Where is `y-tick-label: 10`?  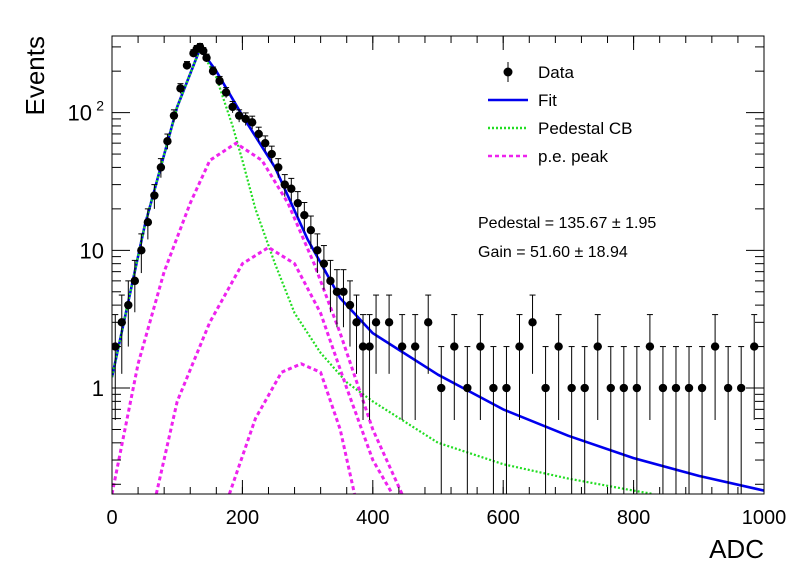
y-tick-label: 10 is located at coordinates (80, 113).